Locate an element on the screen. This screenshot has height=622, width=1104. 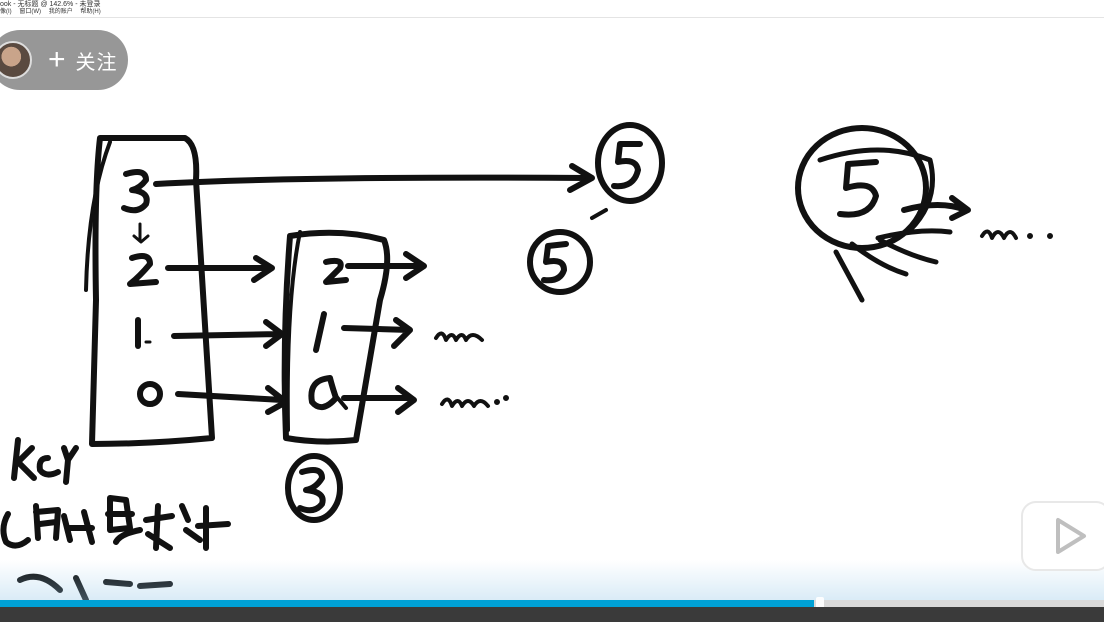
menu-item-window: 窗口(W) is located at coordinates (30, 12).